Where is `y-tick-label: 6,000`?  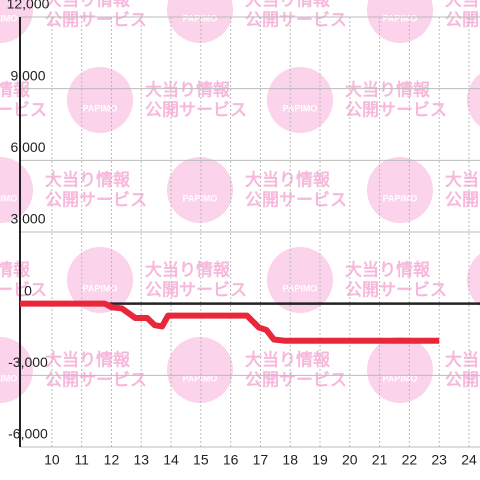 y-tick-label: 6,000 is located at coordinates (27, 147).